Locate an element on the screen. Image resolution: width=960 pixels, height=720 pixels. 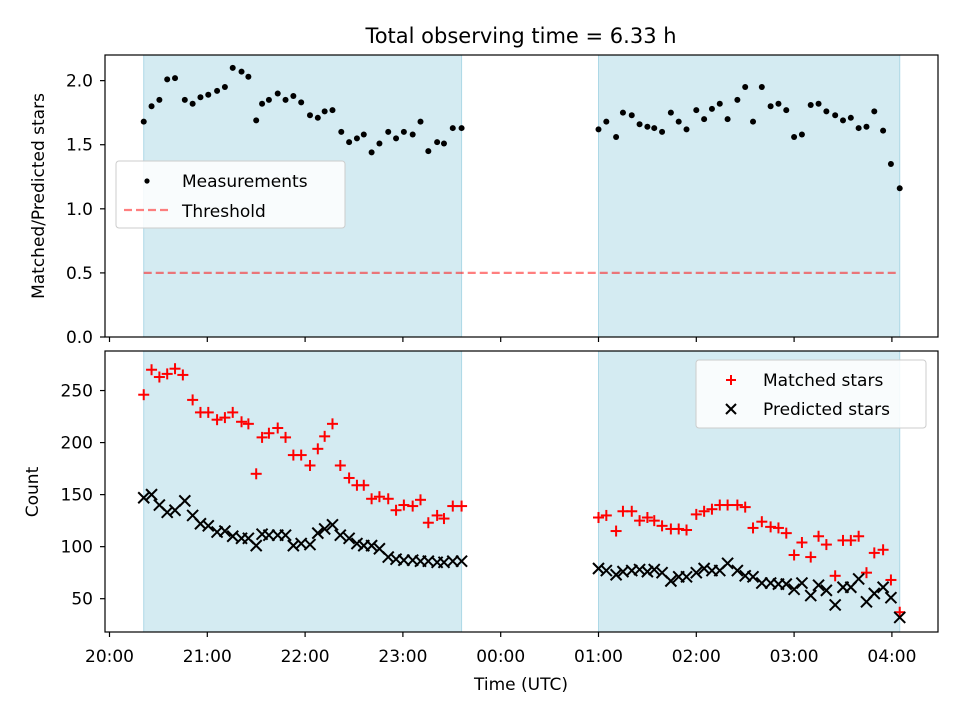
x-tick-label: 02:00 is located at coordinates (696, 657).